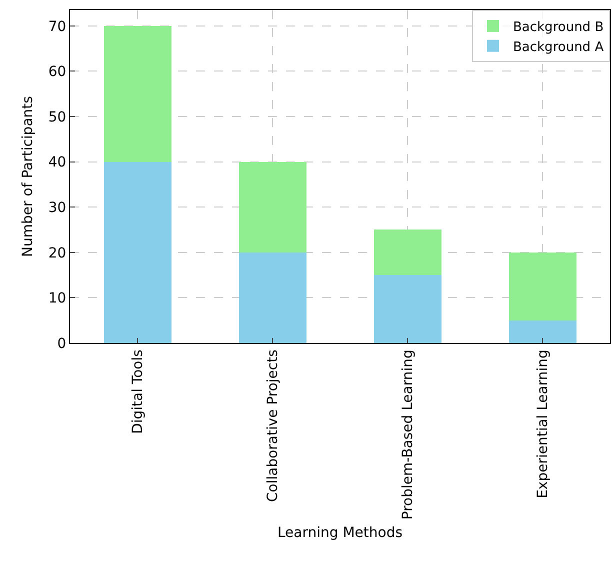 Image resolution: width=615 pixels, height=573 pixels. Describe the element at coordinates (138, 392) in the screenshot. I see `x-tick-label: Digital Tools` at that location.